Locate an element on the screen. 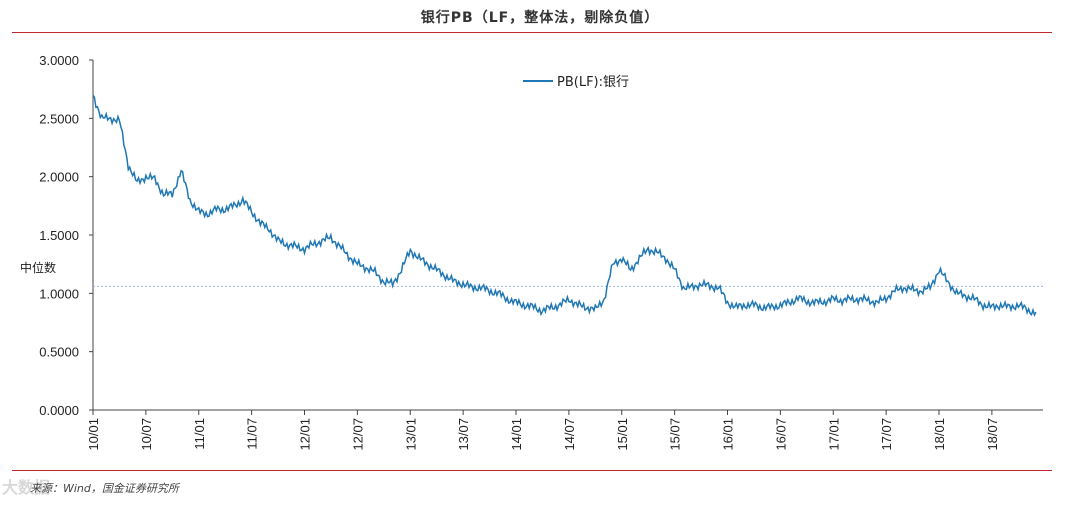 The image size is (1080, 506). chart-title: 银行PB（LF，整体法，剔除负值） is located at coordinates (540, 18).